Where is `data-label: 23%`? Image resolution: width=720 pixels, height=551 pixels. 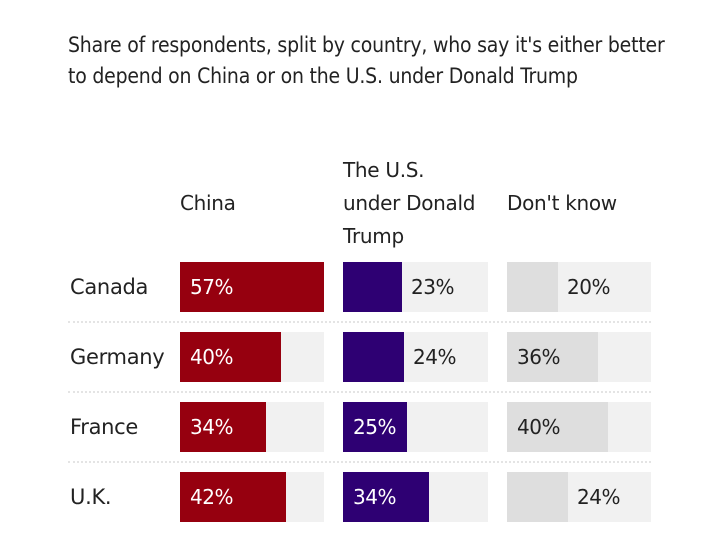 data-label: 23% is located at coordinates (432, 287).